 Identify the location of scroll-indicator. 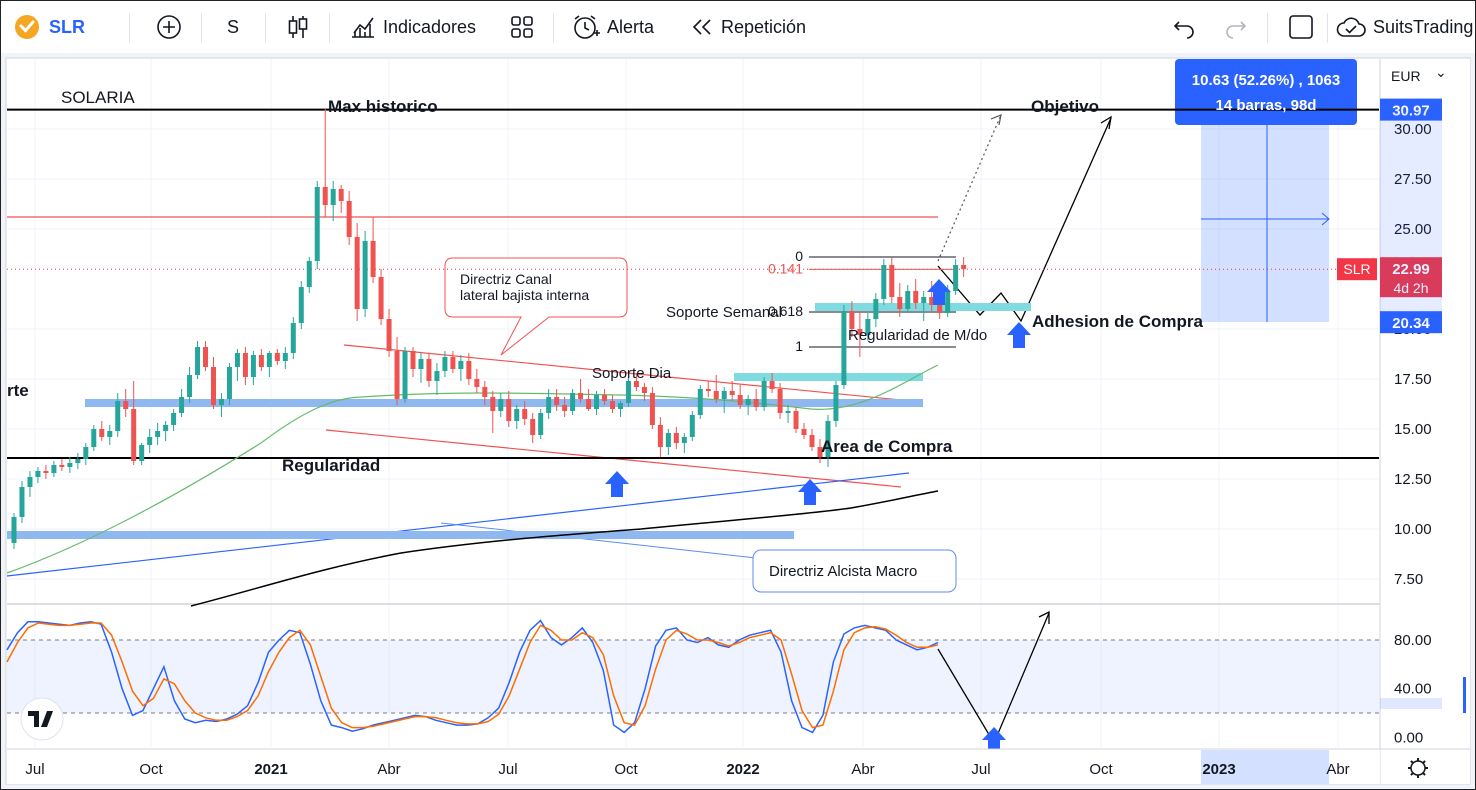
(1464, 695).